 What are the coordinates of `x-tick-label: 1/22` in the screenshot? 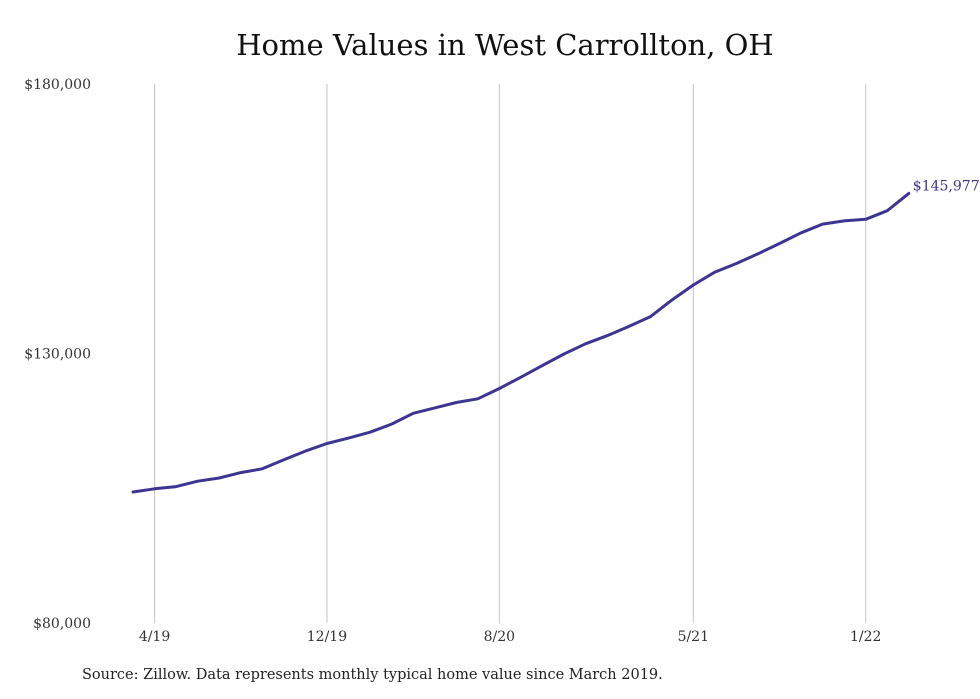 It's located at (865, 637).